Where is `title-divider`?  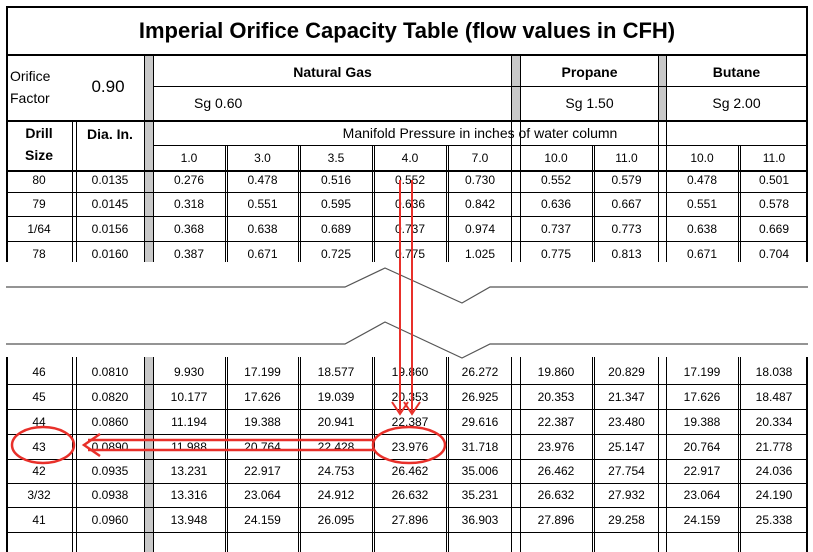 title-divider is located at coordinates (407, 55).